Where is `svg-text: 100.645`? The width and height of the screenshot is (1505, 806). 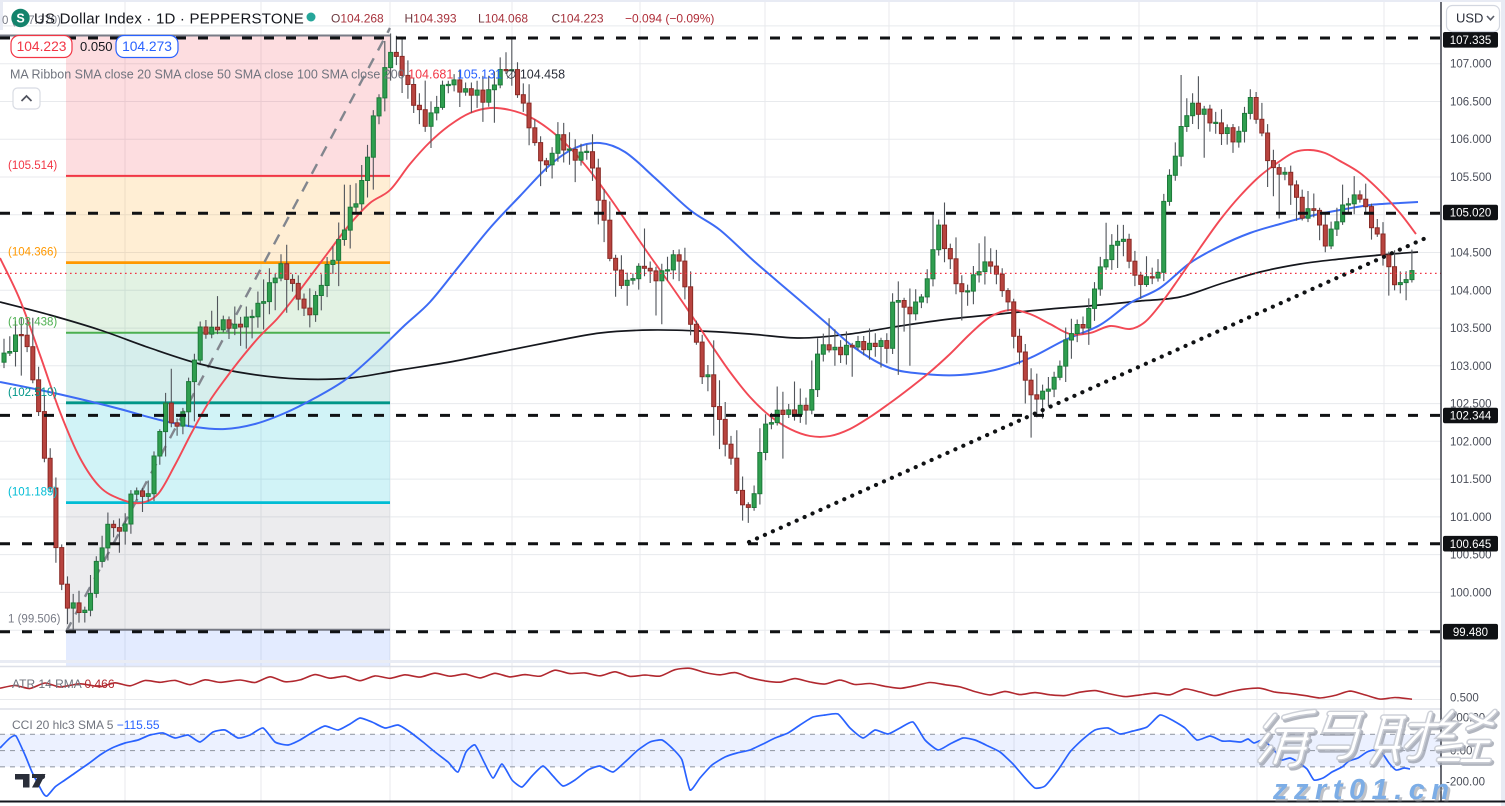 svg-text: 100.645 is located at coordinates (1471, 545).